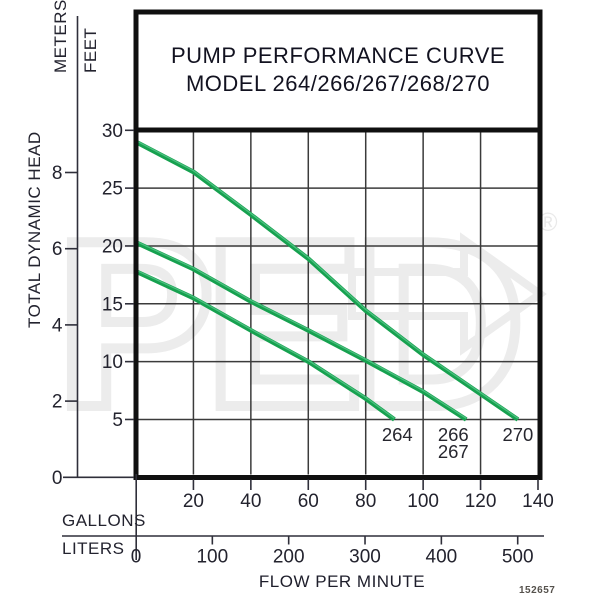  Describe the element at coordinates (93, 548) in the screenshot. I see `liters-axis-label: LITERS` at that location.